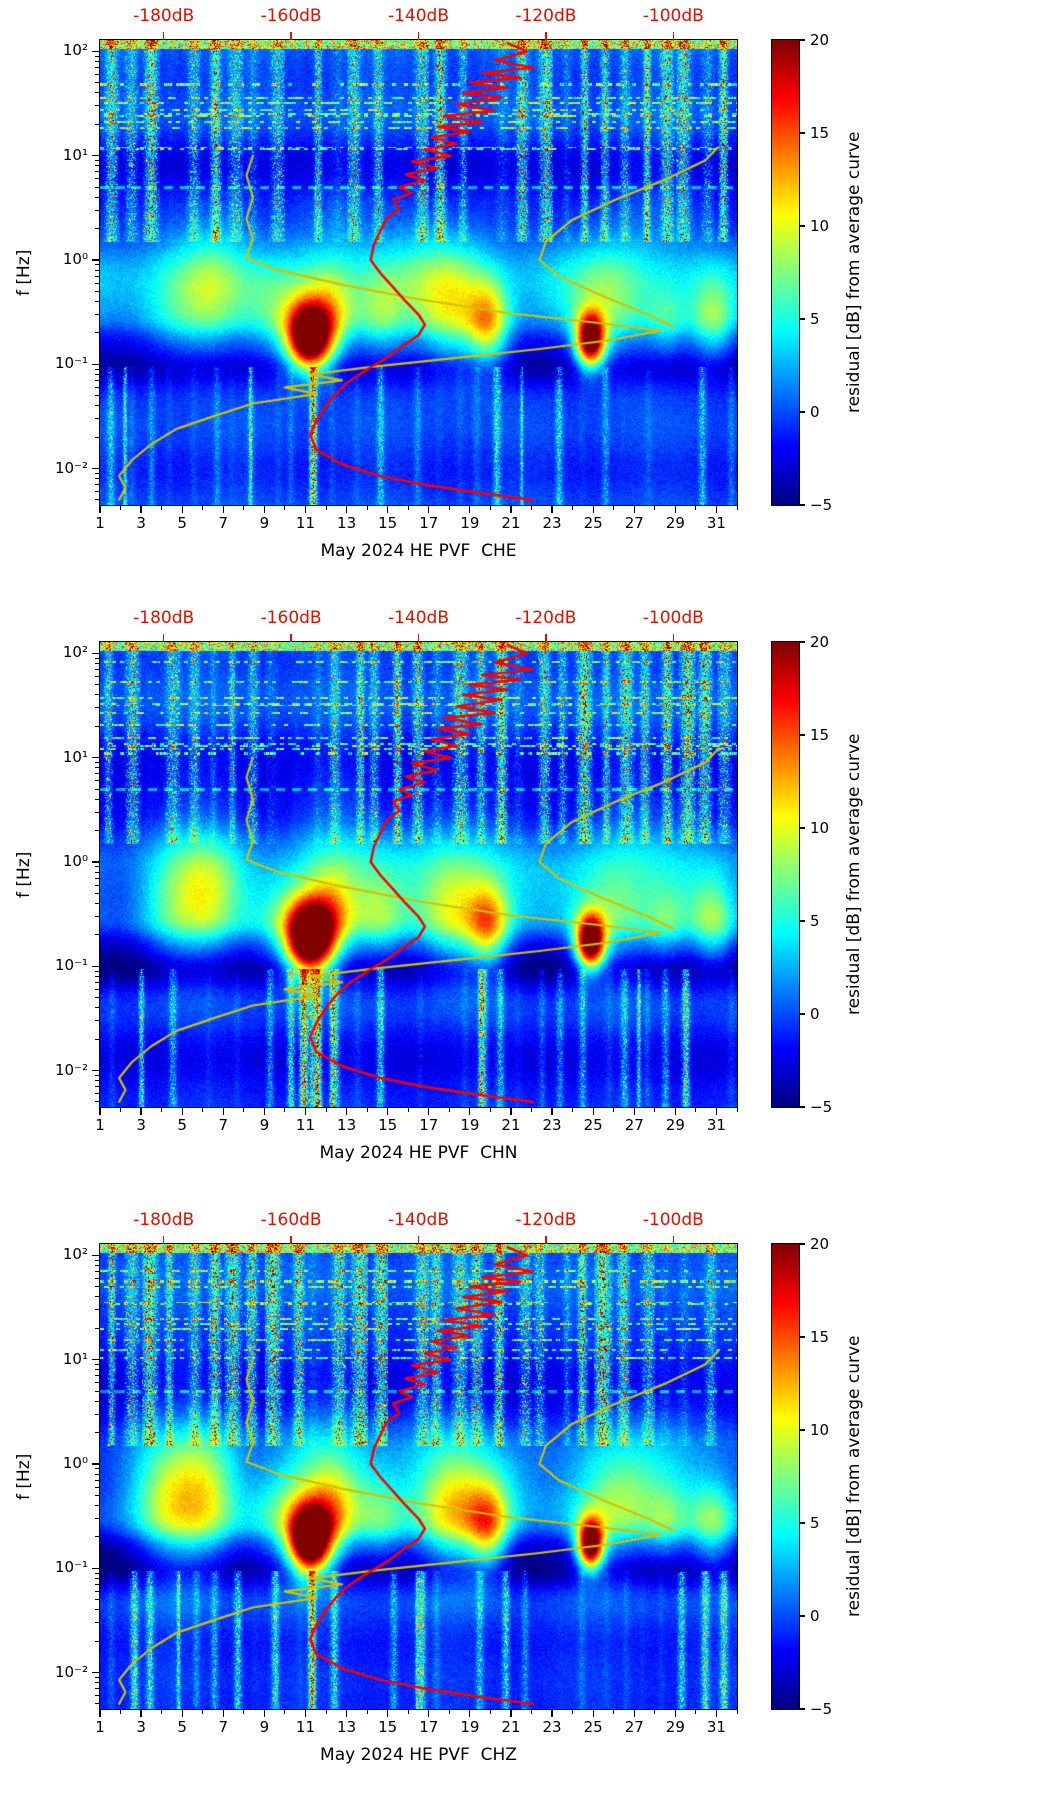  What do you see at coordinates (291, 16) in the screenshot?
I see `top-axis-label: -160dB` at bounding box center [291, 16].